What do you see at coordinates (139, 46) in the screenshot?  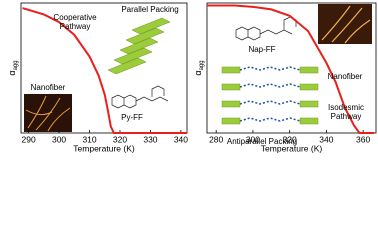 I see `parallel-blocks` at bounding box center [139, 46].